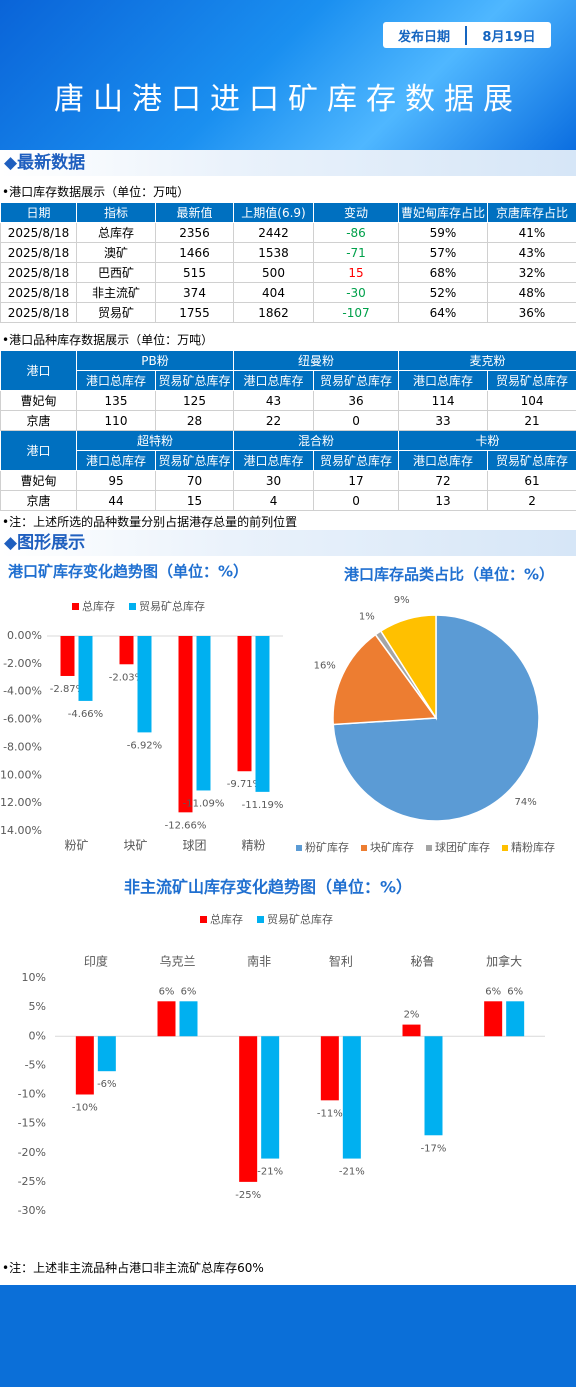 This screenshot has height=1387, width=576. I want to click on value-label: -17%, so click(434, 1148).